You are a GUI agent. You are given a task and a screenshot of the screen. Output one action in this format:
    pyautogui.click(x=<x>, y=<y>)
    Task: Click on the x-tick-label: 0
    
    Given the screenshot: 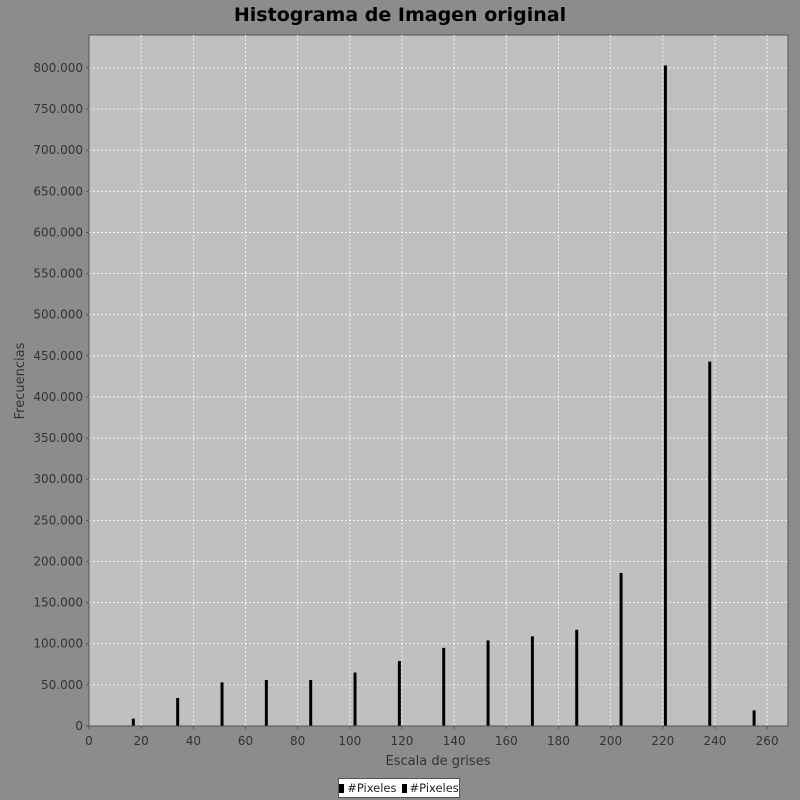 What is the action you would take?
    pyautogui.click(x=89, y=741)
    